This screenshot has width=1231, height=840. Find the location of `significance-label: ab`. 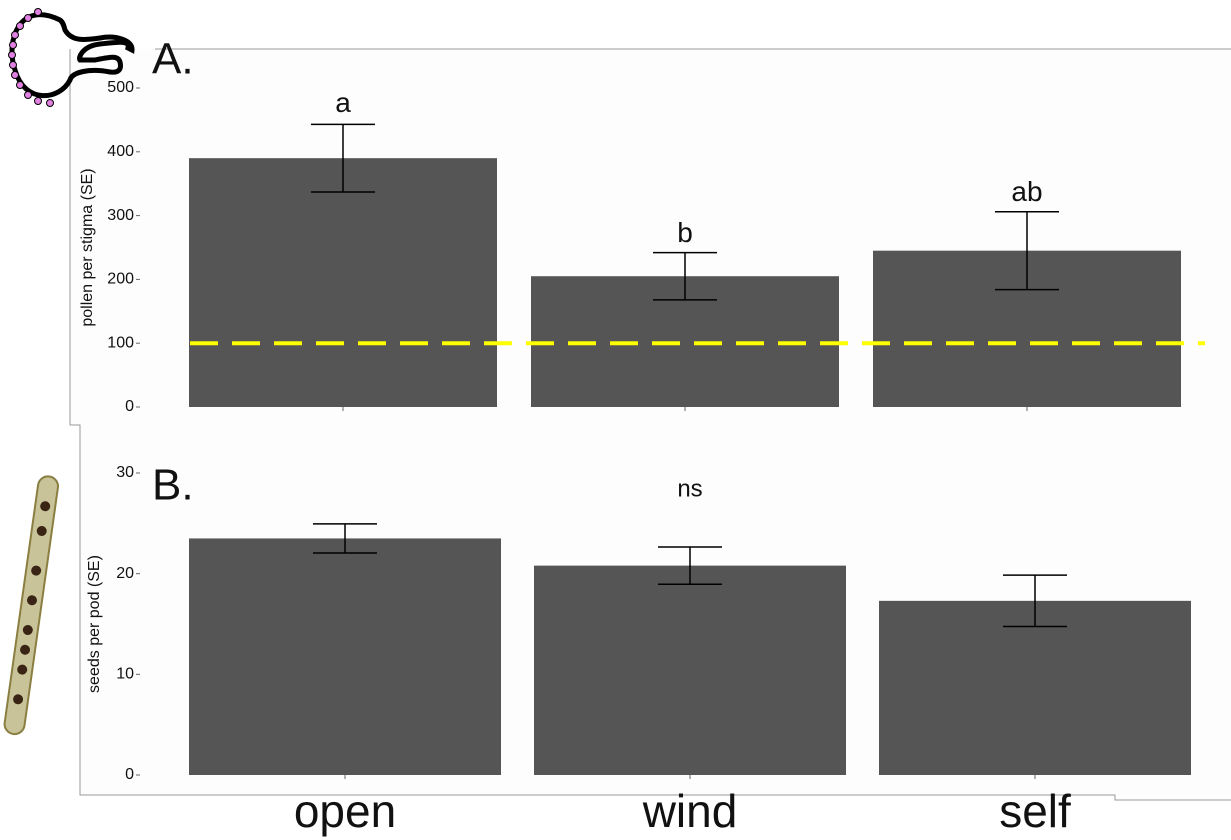

significance-label: ab is located at coordinates (1026, 191).